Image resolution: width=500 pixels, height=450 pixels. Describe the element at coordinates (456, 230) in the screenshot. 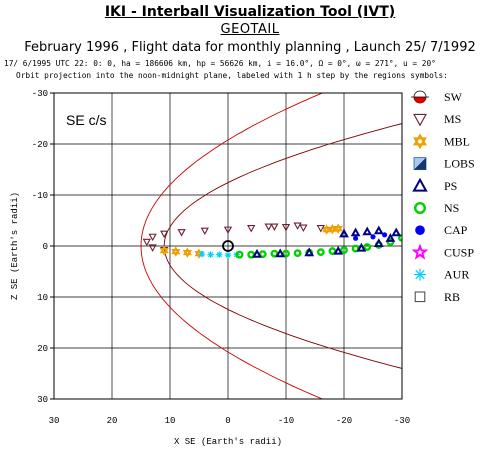

I see `legend-label-cap: CAP` at that location.